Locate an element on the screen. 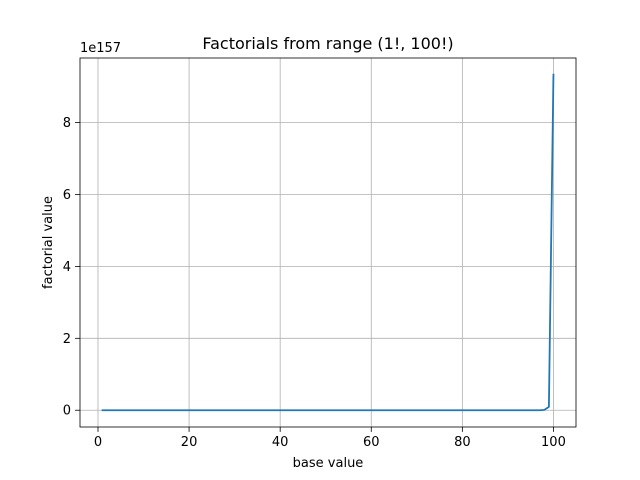 This screenshot has height=480, width=640. y-tick-label: 2 is located at coordinates (67, 339).